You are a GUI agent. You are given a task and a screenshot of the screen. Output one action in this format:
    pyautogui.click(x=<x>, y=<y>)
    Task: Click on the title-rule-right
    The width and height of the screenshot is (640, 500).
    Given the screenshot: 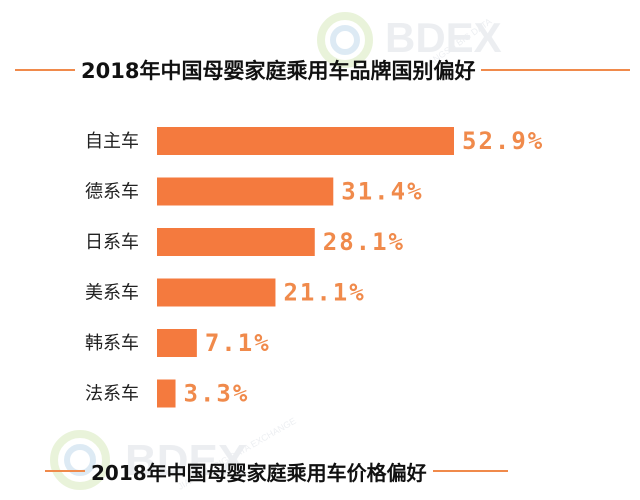 What is the action you would take?
    pyautogui.click(x=555, y=70)
    